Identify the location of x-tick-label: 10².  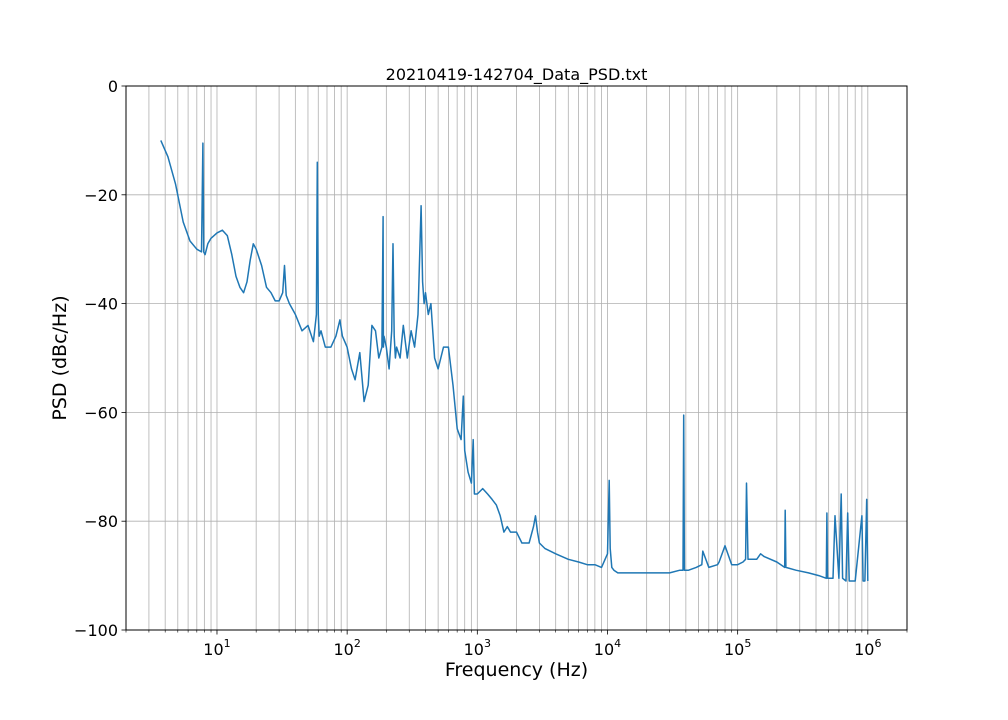
(346, 648).